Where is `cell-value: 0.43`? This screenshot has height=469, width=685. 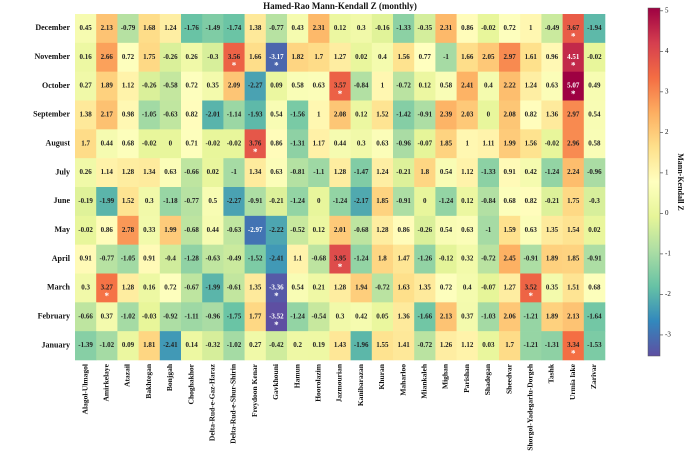
cell-value: 0.43 is located at coordinates (297, 28).